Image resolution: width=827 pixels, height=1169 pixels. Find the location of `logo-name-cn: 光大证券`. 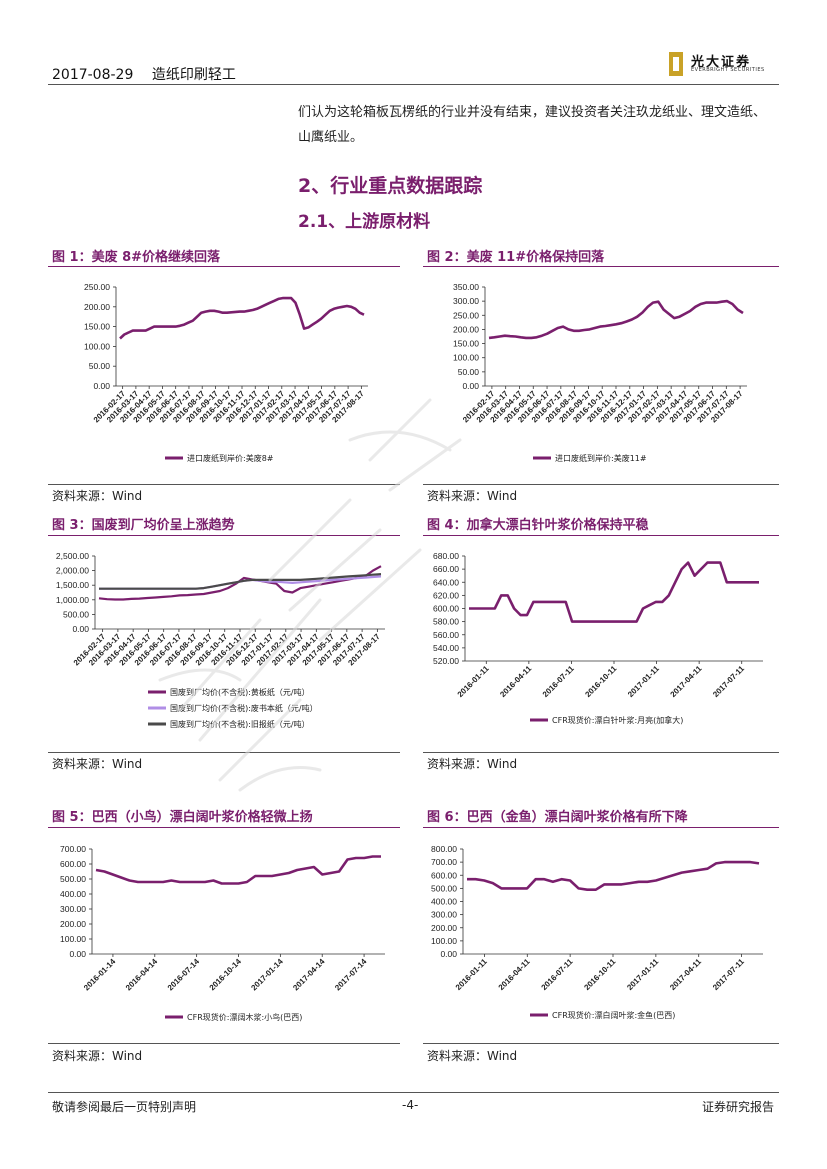

logo-name-cn: 光大证券 is located at coordinates (721, 62).